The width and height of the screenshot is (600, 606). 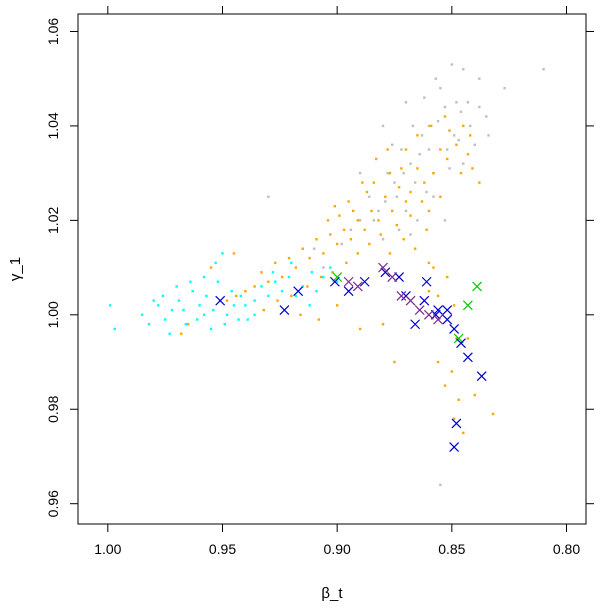 I want to click on y-tick-label: 1.00, so click(x=53, y=314).